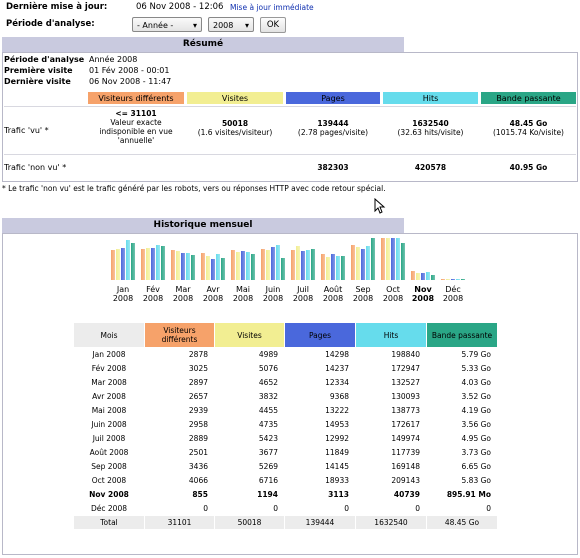 This screenshot has width=580, height=558. Describe the element at coordinates (391, 522) in the screenshot. I see `total-hits: 1632540` at that location.